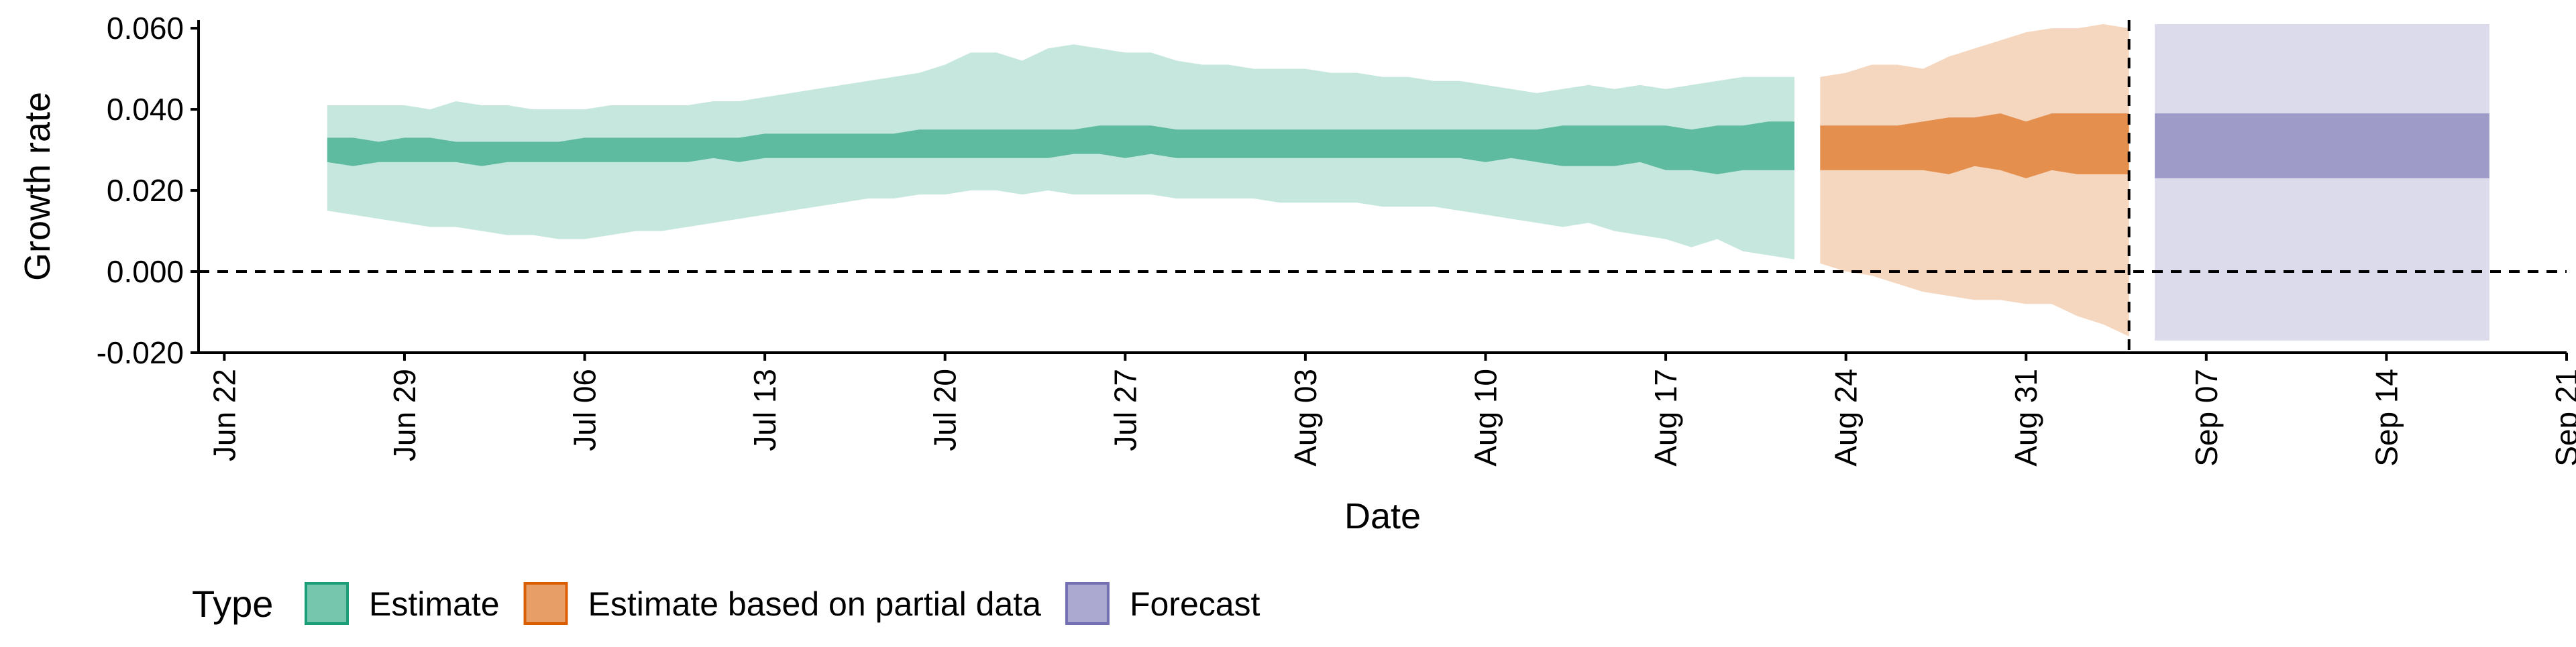  What do you see at coordinates (145, 271) in the screenshot?
I see `y-tick-label: 0.000` at bounding box center [145, 271].